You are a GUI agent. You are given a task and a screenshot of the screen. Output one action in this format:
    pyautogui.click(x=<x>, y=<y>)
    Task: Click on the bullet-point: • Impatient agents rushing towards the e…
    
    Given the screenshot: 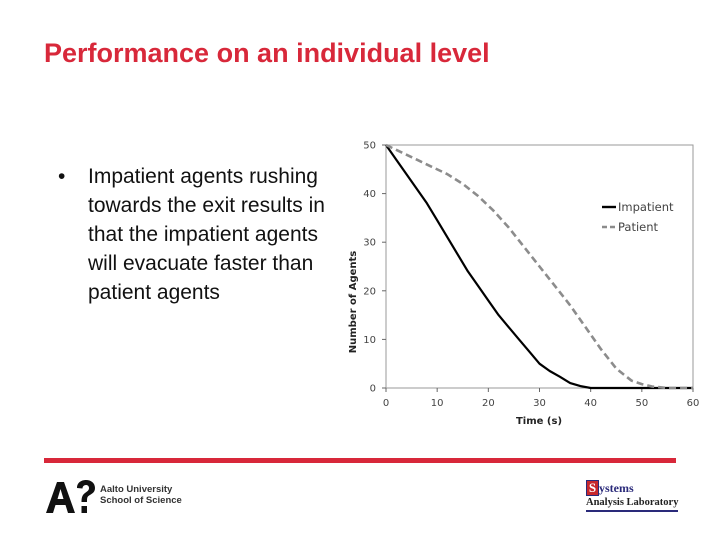 What is the action you would take?
    pyautogui.click(x=193, y=234)
    